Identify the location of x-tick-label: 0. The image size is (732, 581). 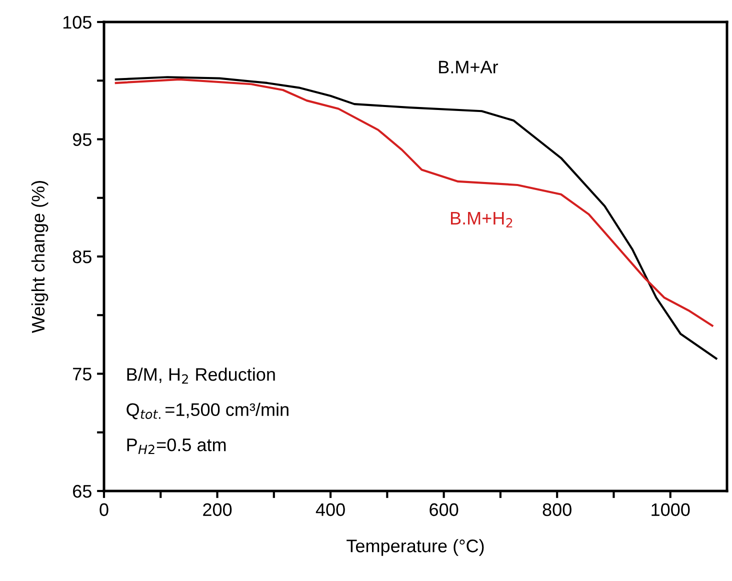
(104, 509).